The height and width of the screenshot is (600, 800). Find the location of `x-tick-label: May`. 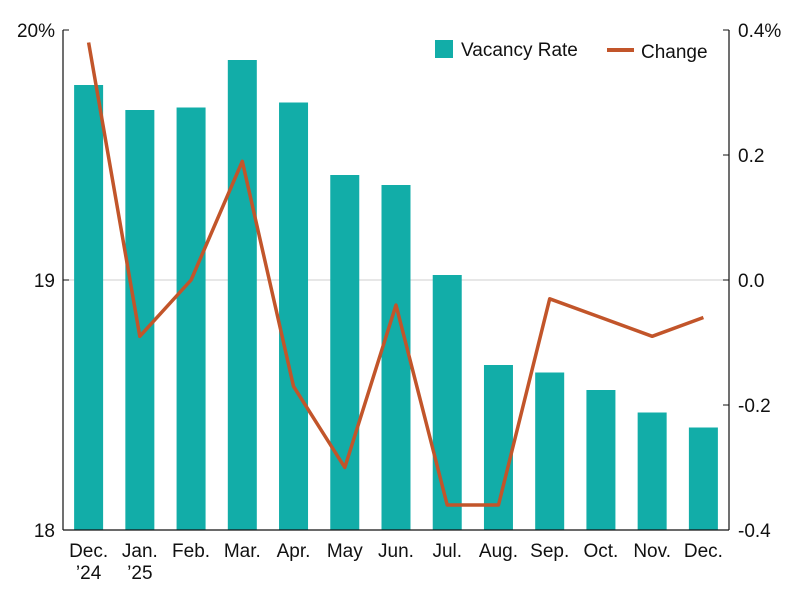

x-tick-label: May is located at coordinates (345, 551).